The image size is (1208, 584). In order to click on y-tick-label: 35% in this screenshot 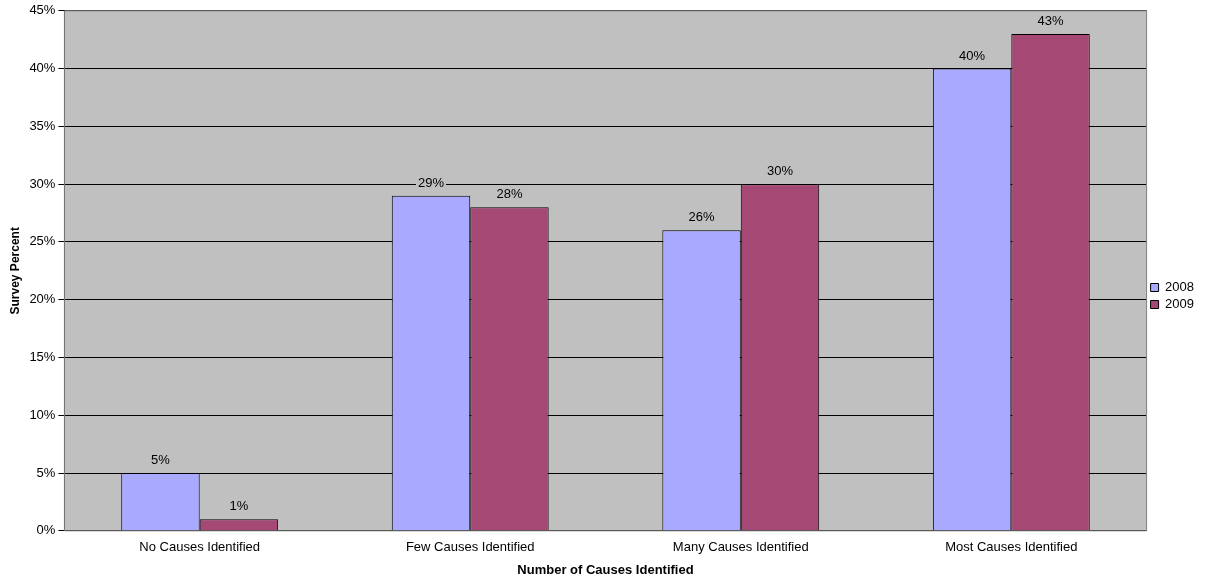, I will do `click(42, 125)`.